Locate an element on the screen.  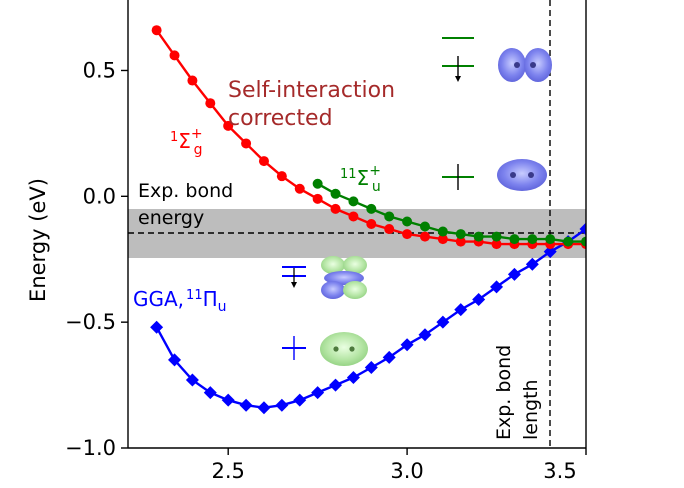
y-tick-label-1: 0.0 is located at coordinates (99, 196).